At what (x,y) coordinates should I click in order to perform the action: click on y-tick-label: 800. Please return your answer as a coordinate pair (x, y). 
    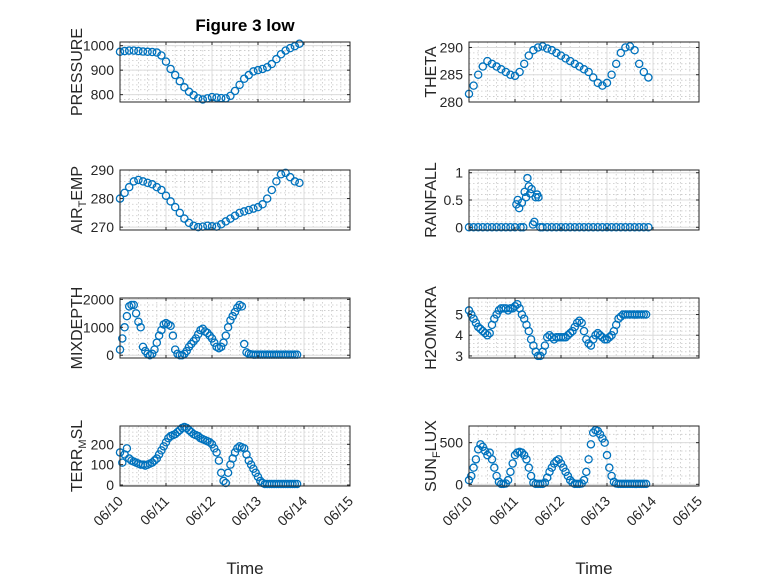
    Looking at the image, I should click on (103, 95).